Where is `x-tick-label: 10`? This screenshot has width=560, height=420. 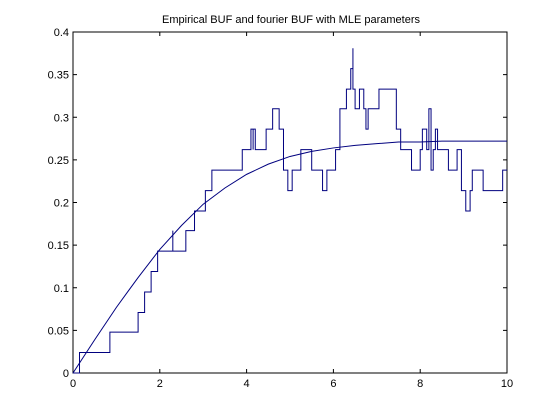
x-tick-label: 10 is located at coordinates (507, 384).